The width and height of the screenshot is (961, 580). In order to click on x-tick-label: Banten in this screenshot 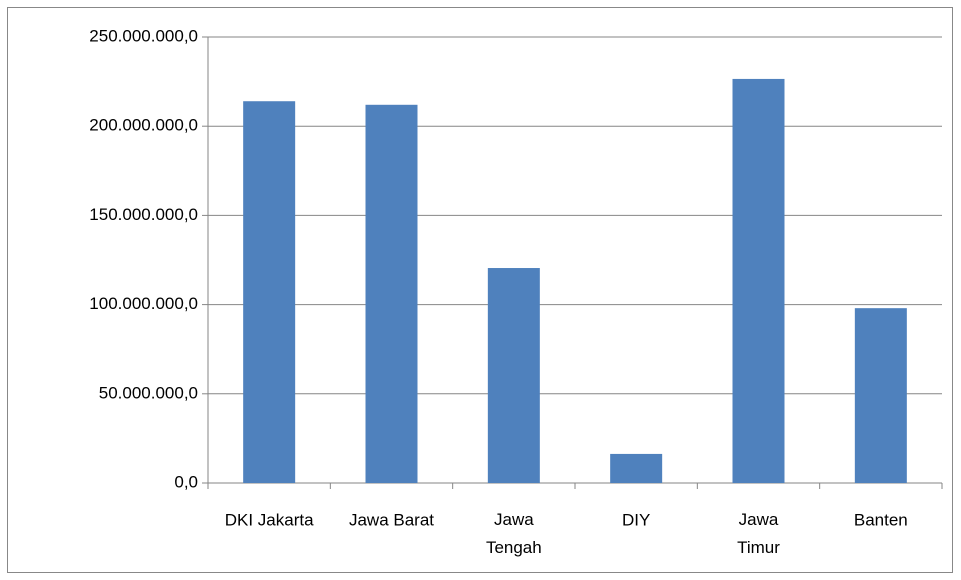, I will do `click(881, 519)`.